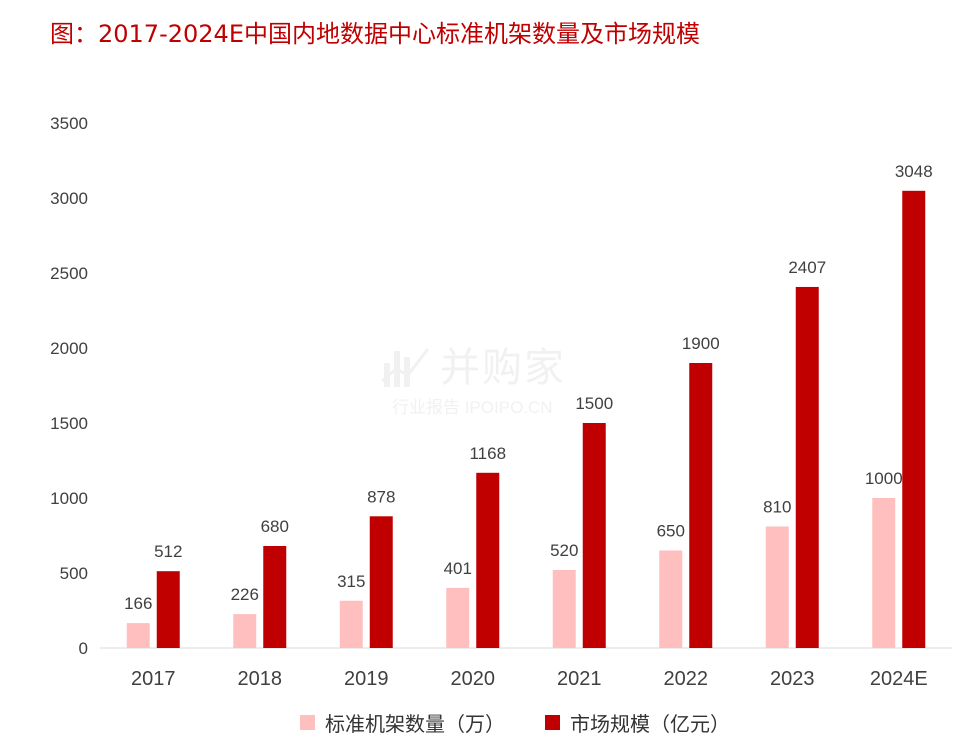 The width and height of the screenshot is (974, 747). Describe the element at coordinates (74, 573) in the screenshot. I see `y-tick-label: 500` at that location.